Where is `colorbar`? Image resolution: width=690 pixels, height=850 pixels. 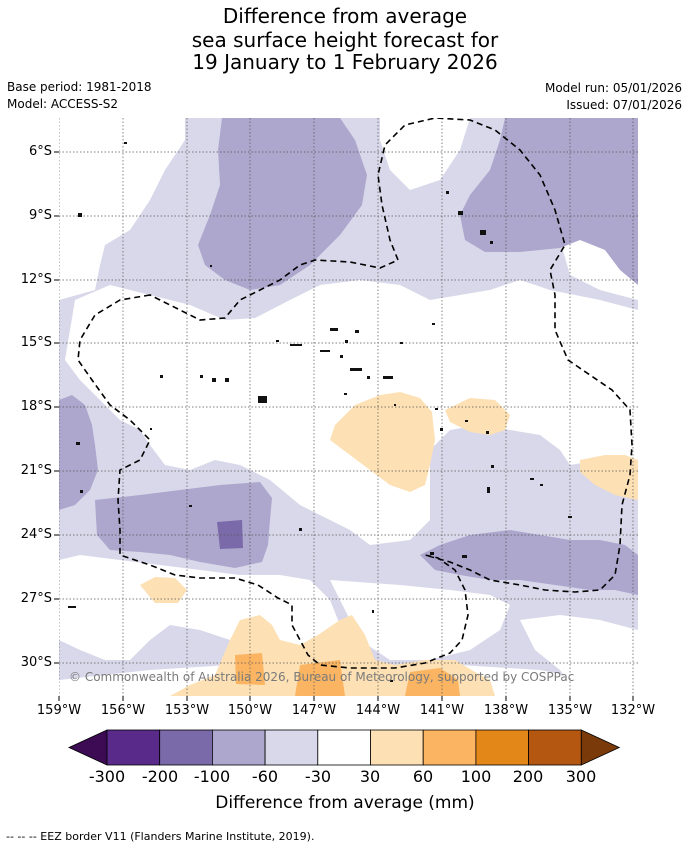 colorbar is located at coordinates (344, 747).